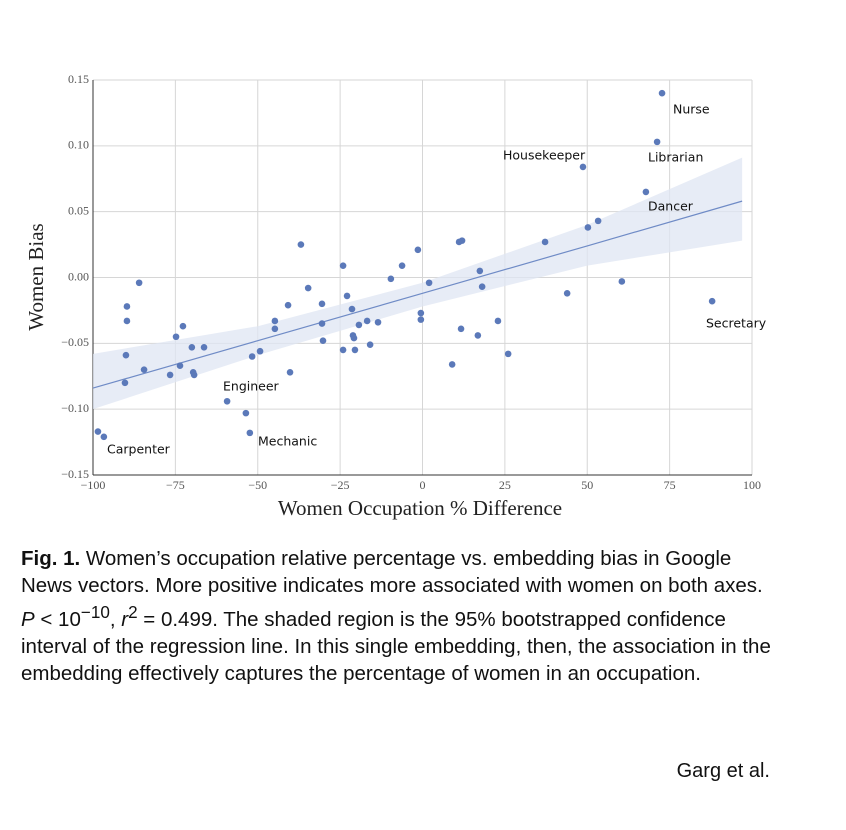 The width and height of the screenshot is (846, 830). I want to click on attribution: Garg et al., so click(723, 771).